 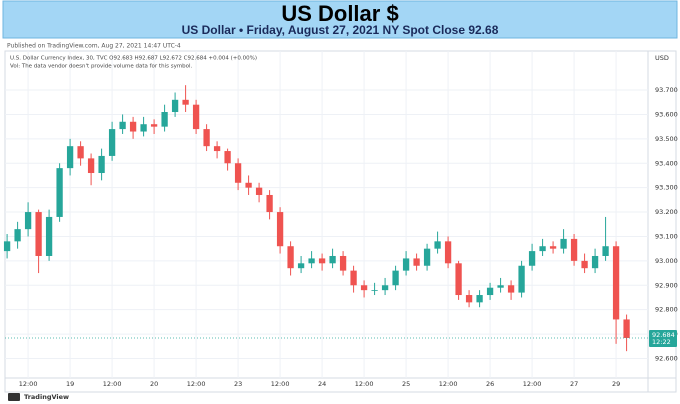 I want to click on title-banner, so click(x=340, y=19).